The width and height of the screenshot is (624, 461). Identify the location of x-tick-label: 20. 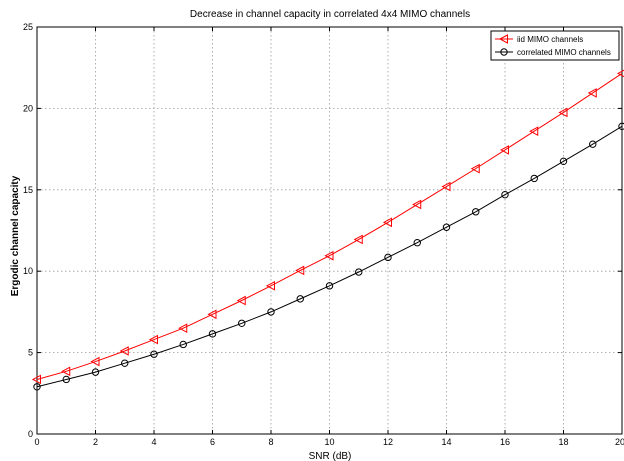
(619, 442).